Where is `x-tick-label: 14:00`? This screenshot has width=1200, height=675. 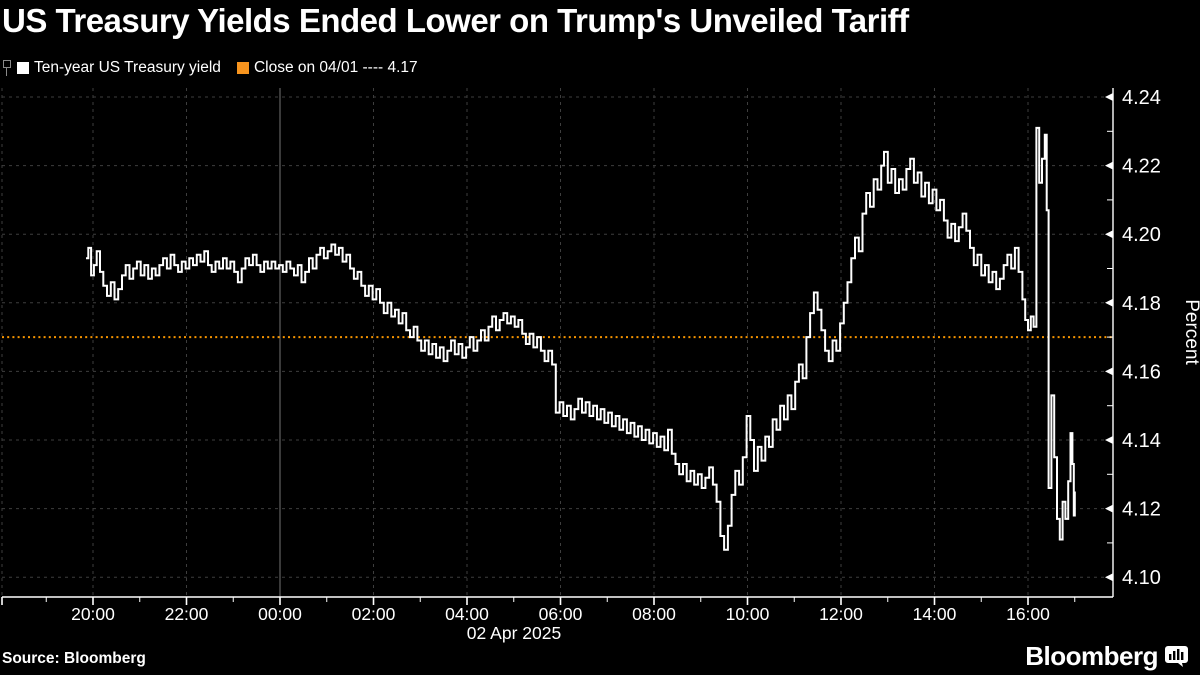
x-tick-label: 14:00 is located at coordinates (935, 614).